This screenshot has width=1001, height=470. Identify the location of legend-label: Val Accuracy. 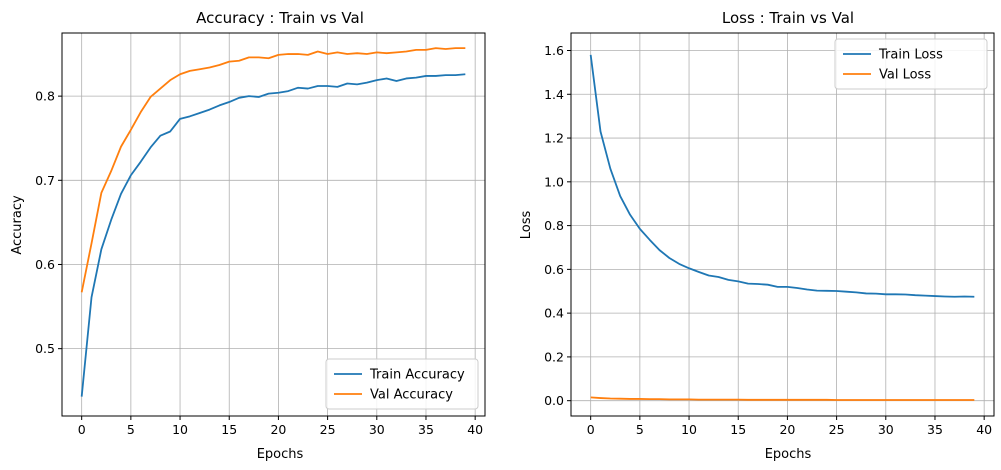
(411, 395).